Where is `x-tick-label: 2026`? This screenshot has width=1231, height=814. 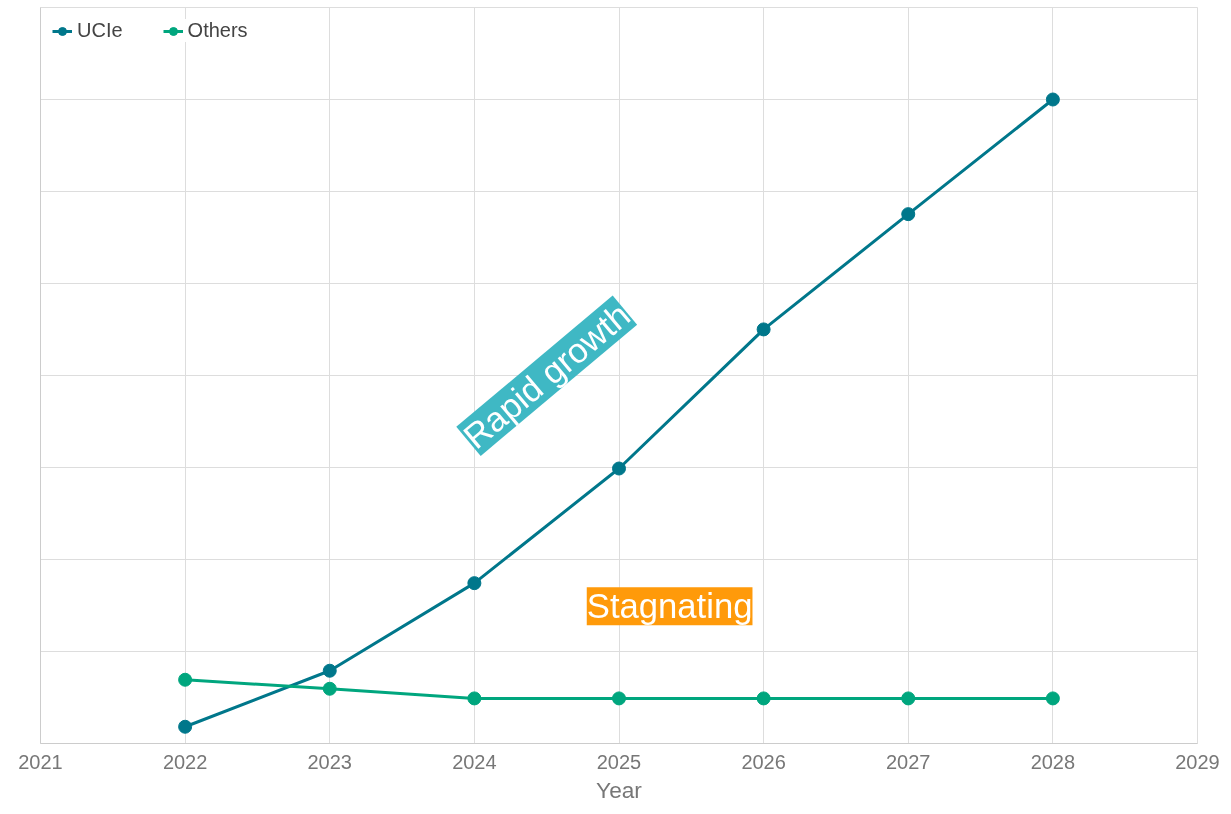
x-tick-label: 2026 is located at coordinates (763, 761).